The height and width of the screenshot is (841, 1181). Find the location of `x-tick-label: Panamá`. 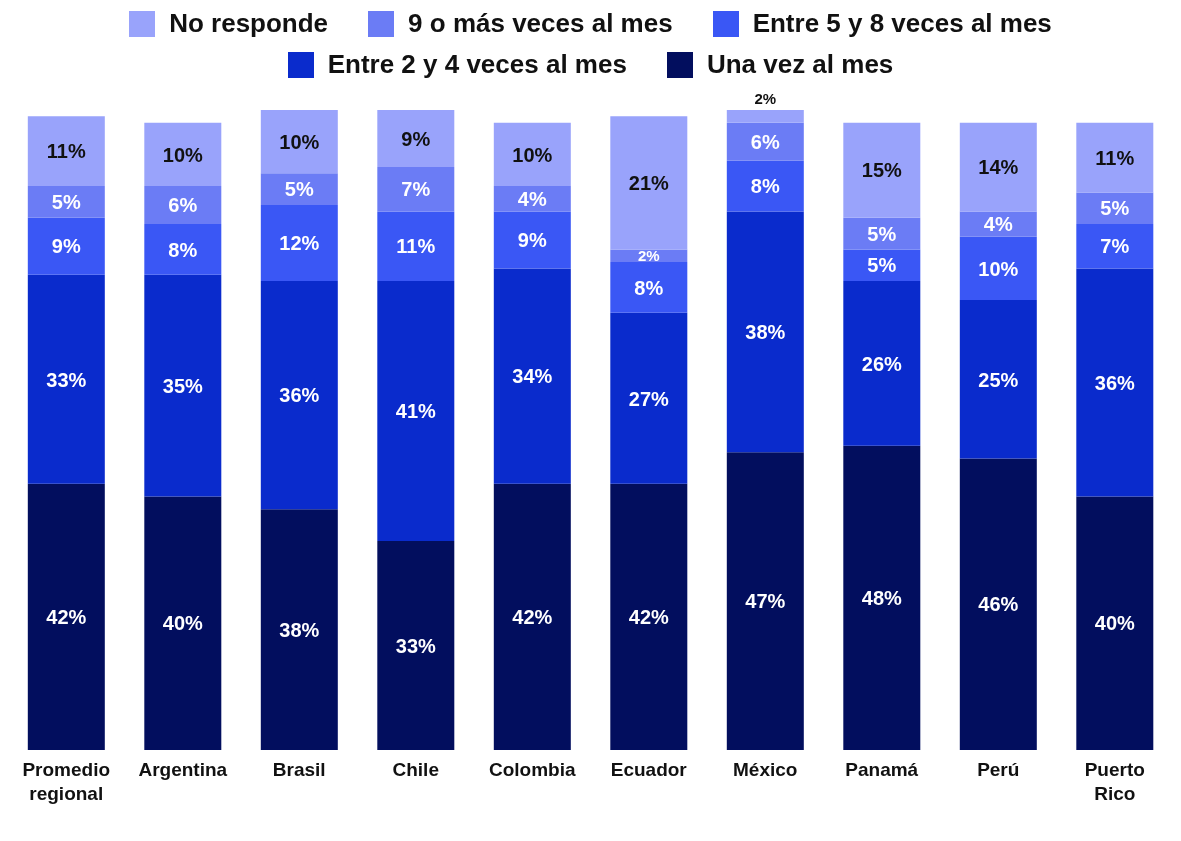

x-tick-label: Panamá is located at coordinates (882, 769).